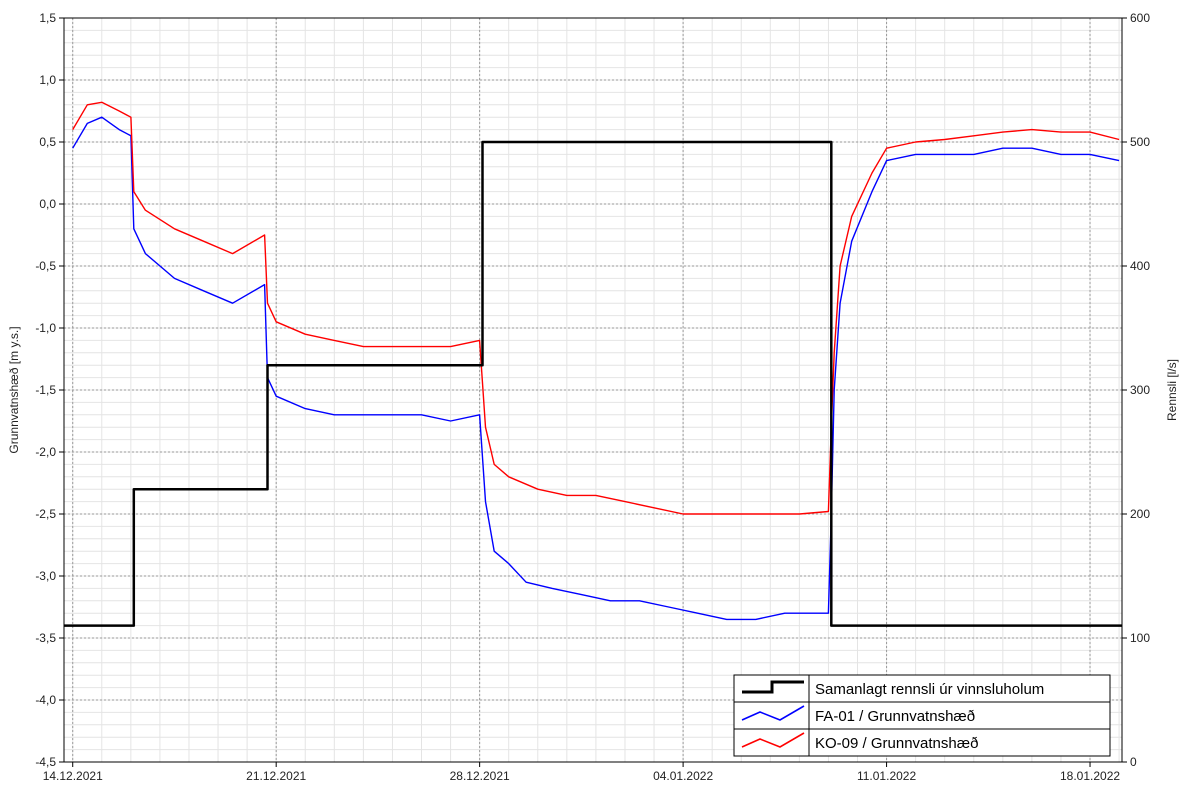  Describe the element at coordinates (47, 204) in the screenshot. I see `y-tick-label: 0,0` at that location.